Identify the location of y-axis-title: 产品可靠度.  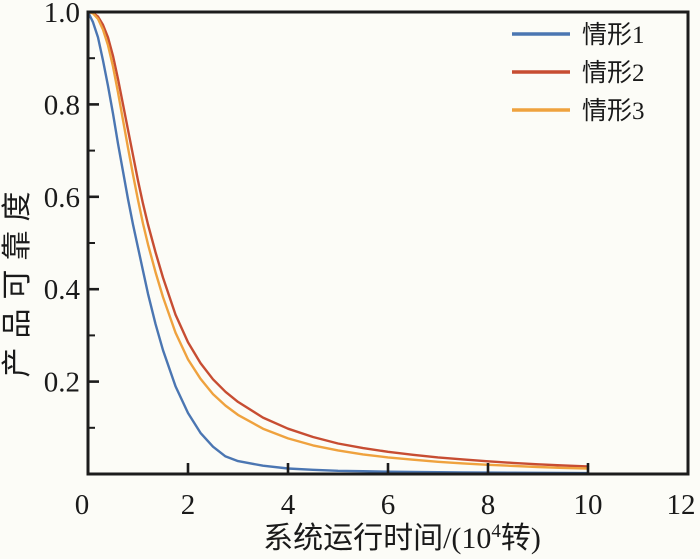
(17, 280).